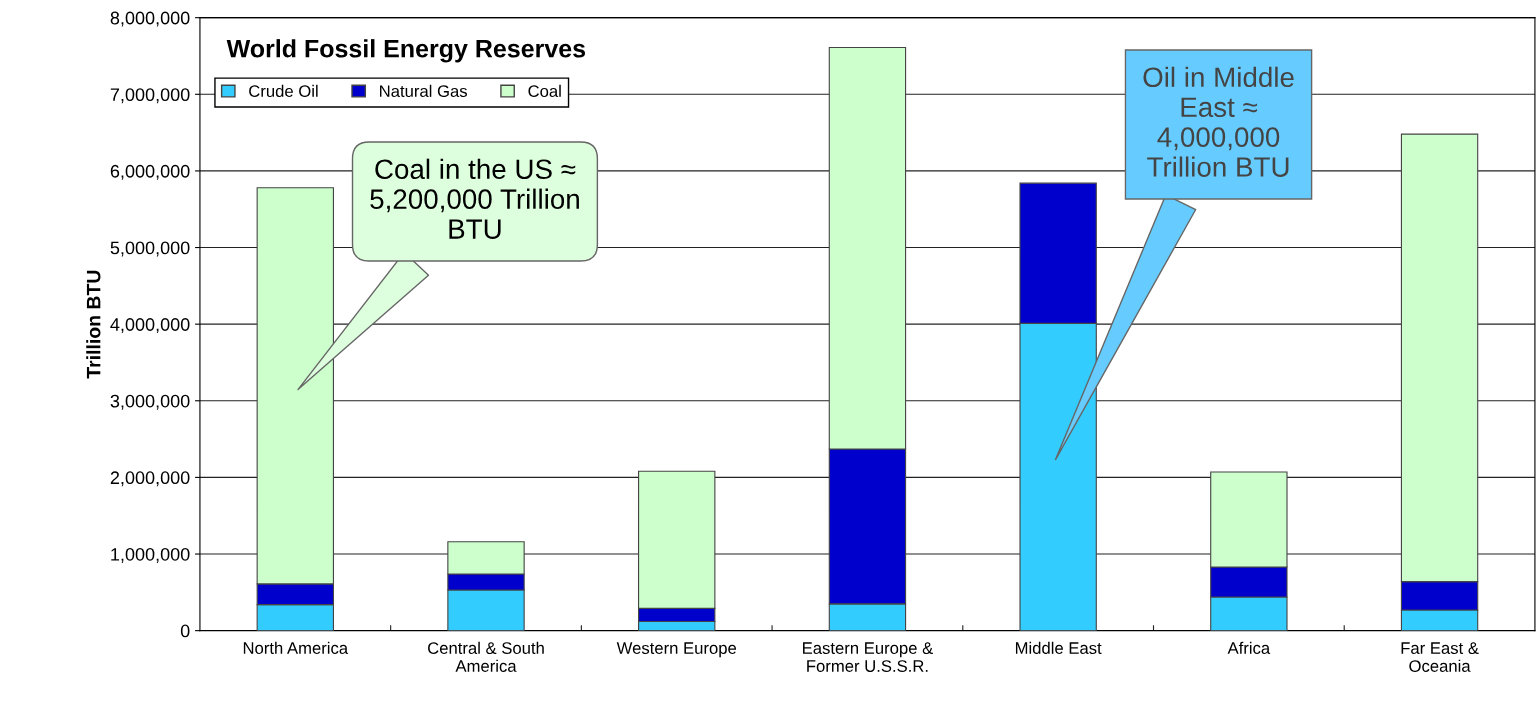 This screenshot has width=1538, height=707. I want to click on legend-label: Natural Gas, so click(423, 91).